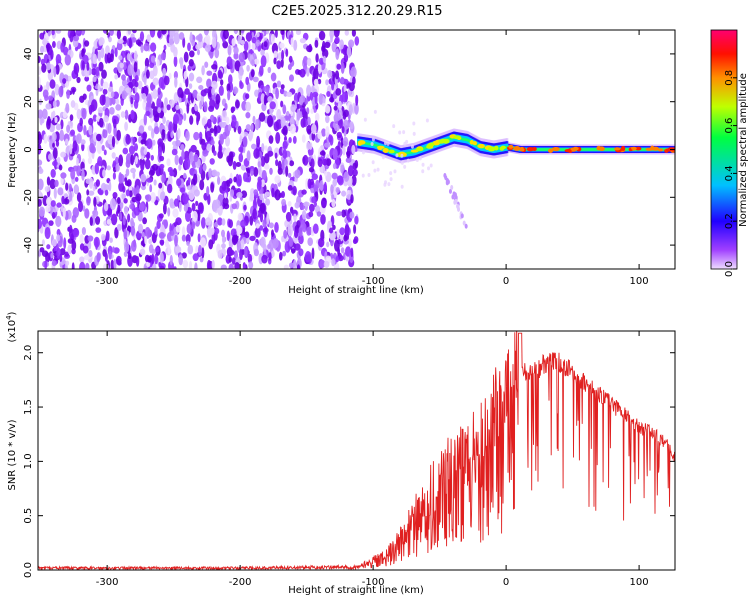 This screenshot has height=600, width=750. Describe the element at coordinates (506, 281) in the screenshot. I see `spectrogram-xtick-label: 0` at that location.